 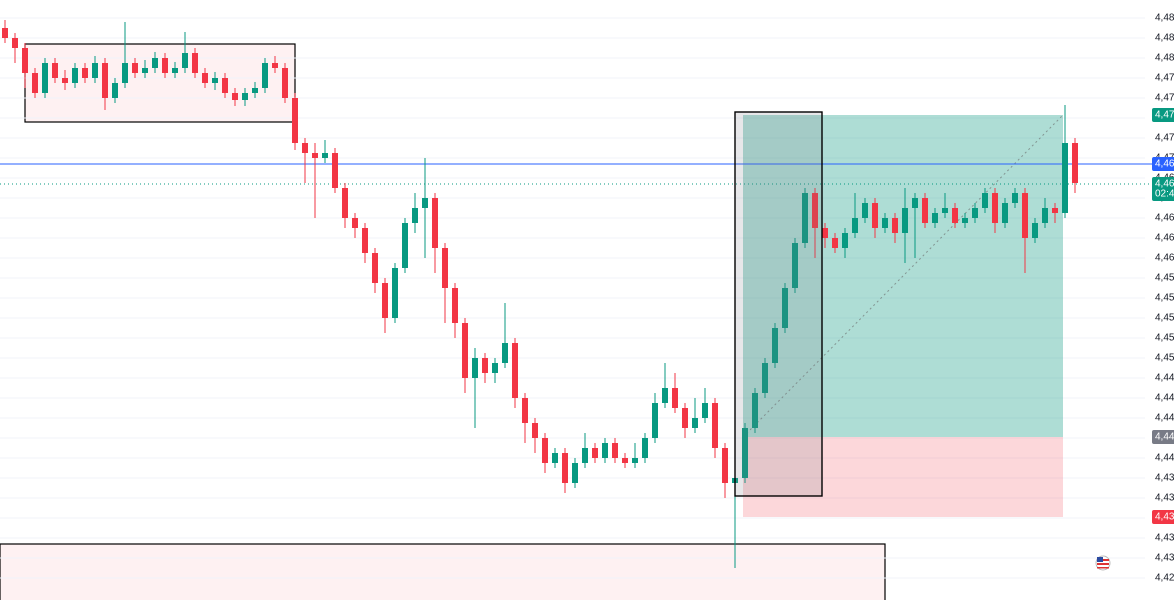 What do you see at coordinates (1164, 338) in the screenshot?
I see `y-tick-label: 4,452` at bounding box center [1164, 338].